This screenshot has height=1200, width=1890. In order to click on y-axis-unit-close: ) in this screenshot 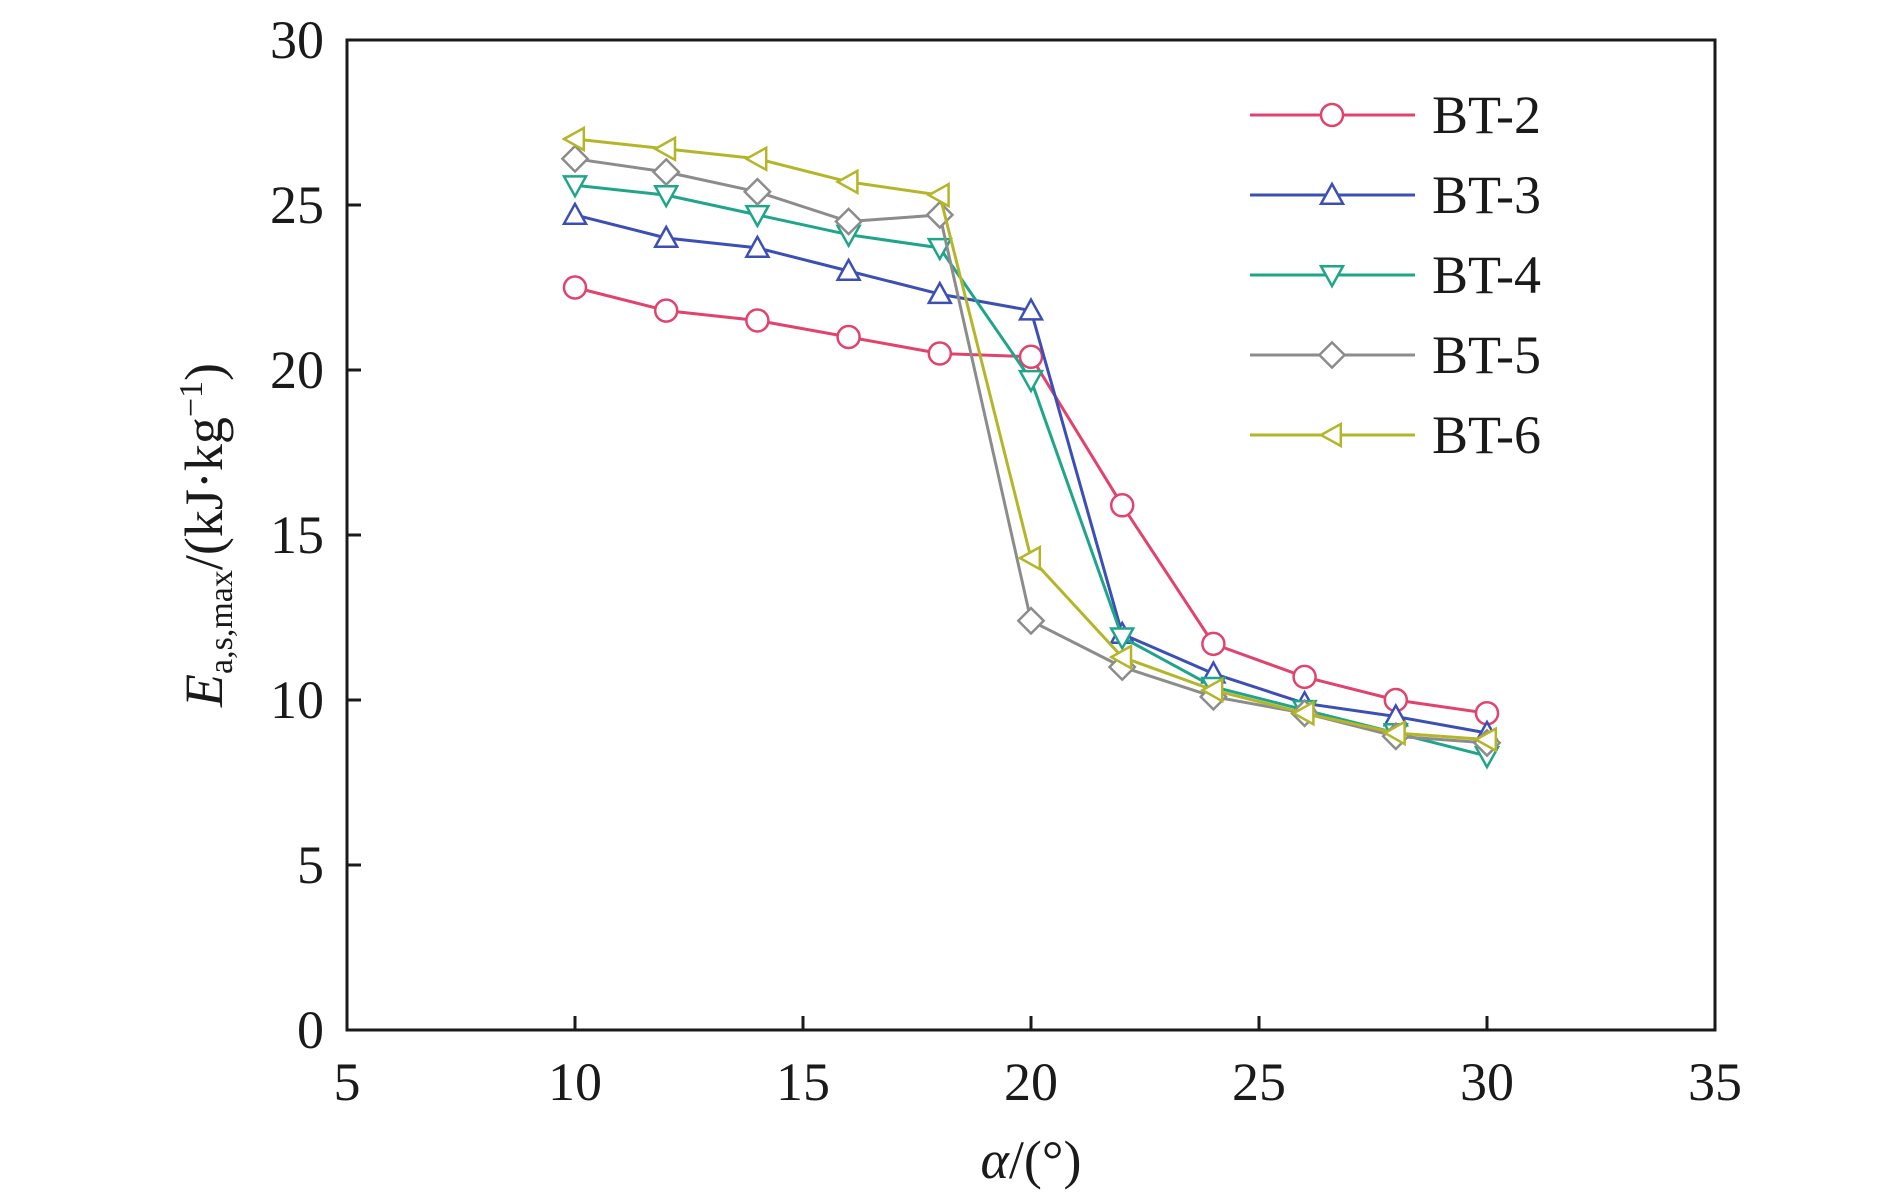, I will do `click(204, 372)`.